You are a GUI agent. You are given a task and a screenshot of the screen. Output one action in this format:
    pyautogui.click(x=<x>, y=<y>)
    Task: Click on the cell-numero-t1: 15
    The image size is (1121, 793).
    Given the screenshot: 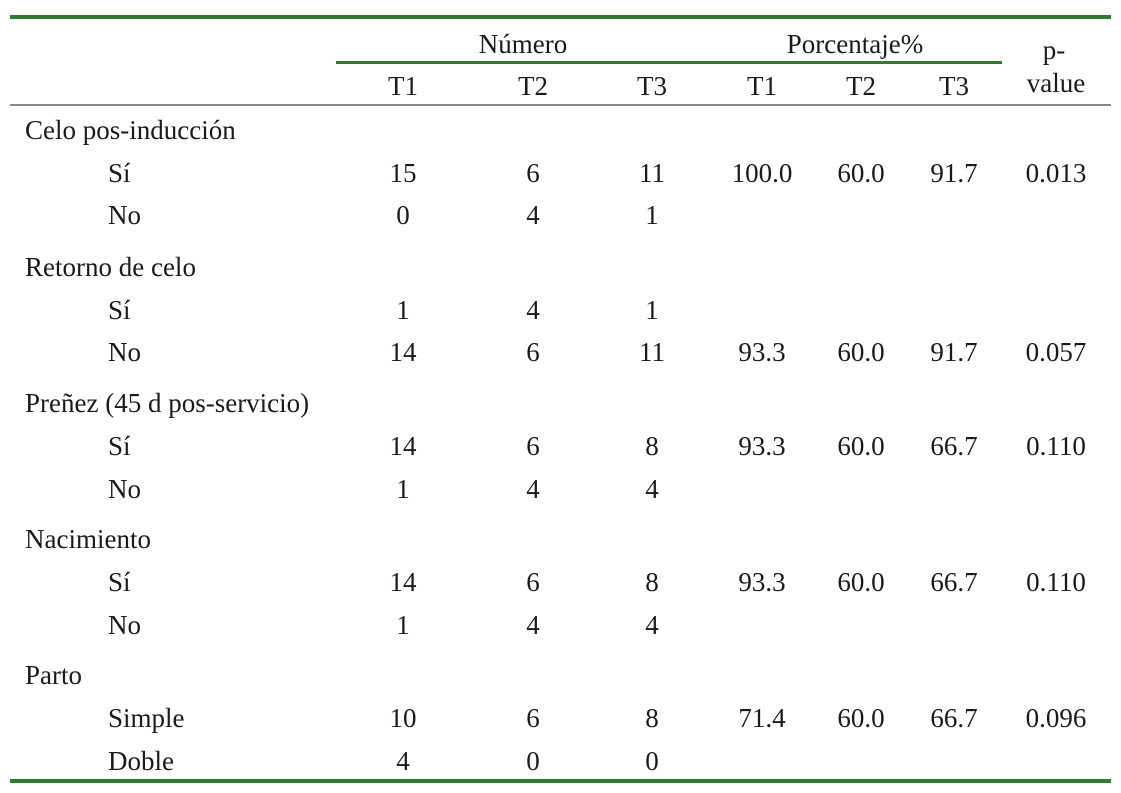 What is the action you would take?
    pyautogui.click(x=403, y=173)
    